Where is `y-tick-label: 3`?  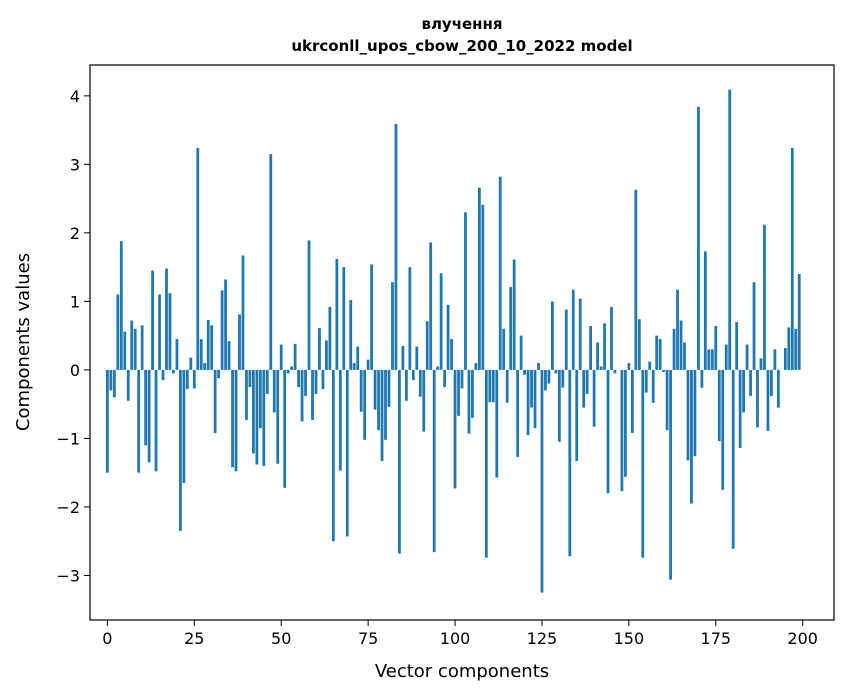
y-tick-label: 3 is located at coordinates (75, 164).